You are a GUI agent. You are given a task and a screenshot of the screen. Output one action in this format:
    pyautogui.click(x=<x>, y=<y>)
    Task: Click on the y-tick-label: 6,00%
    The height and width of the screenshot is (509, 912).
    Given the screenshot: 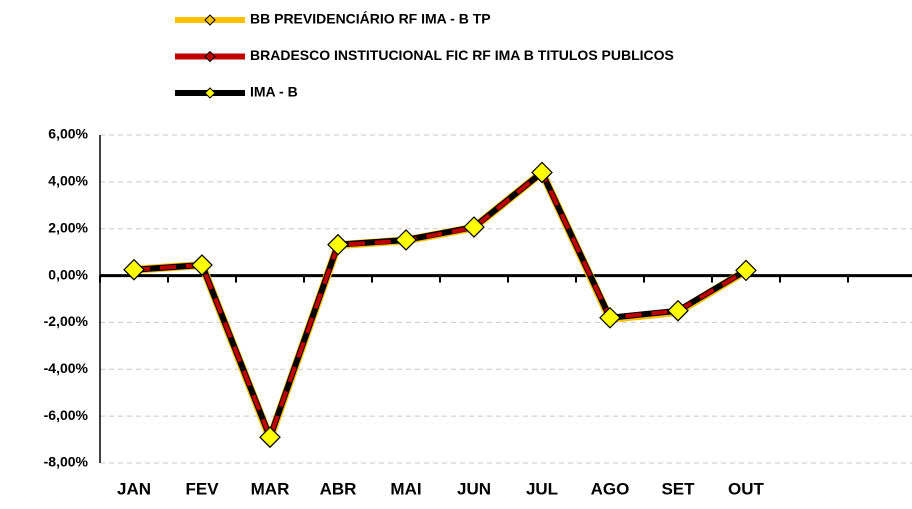 What is the action you would take?
    pyautogui.click(x=68, y=134)
    